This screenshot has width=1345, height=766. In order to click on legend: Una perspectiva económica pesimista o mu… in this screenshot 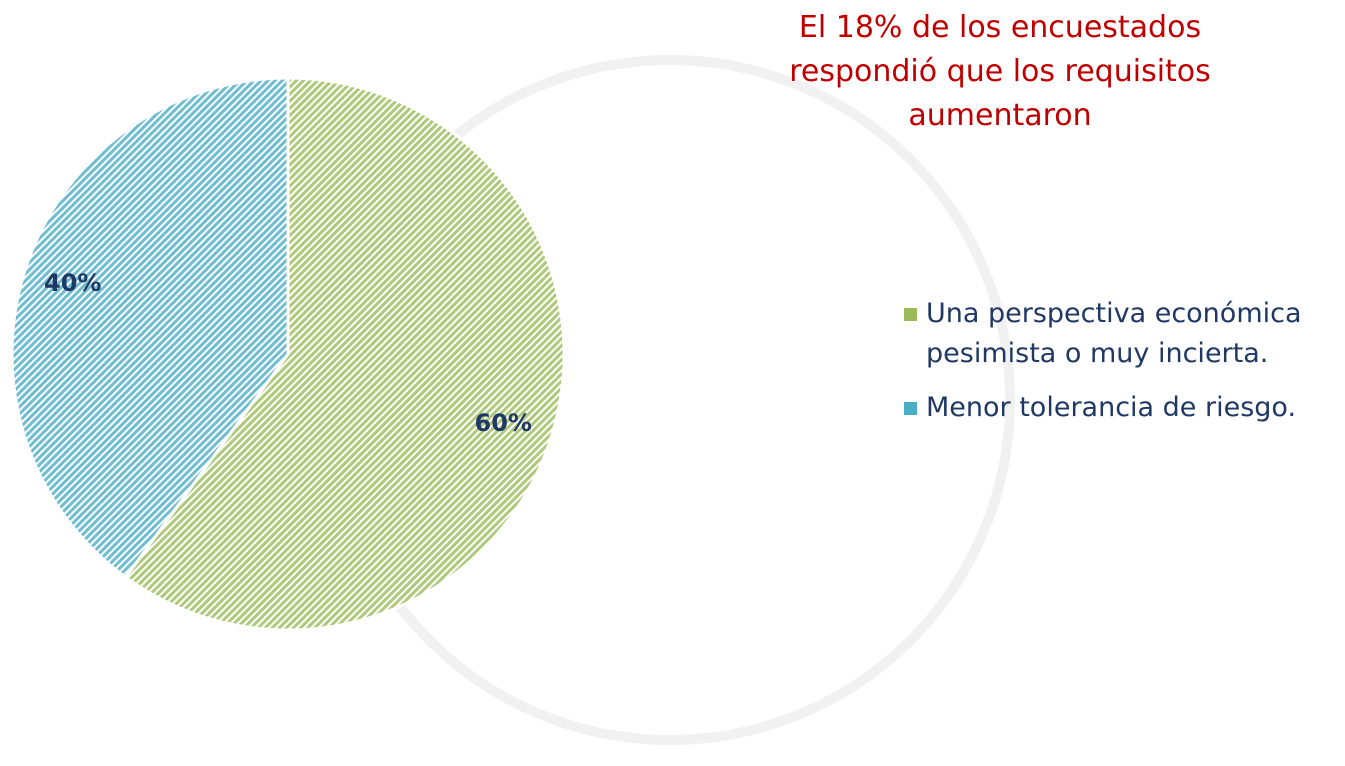, I will do `click(1120, 368)`.